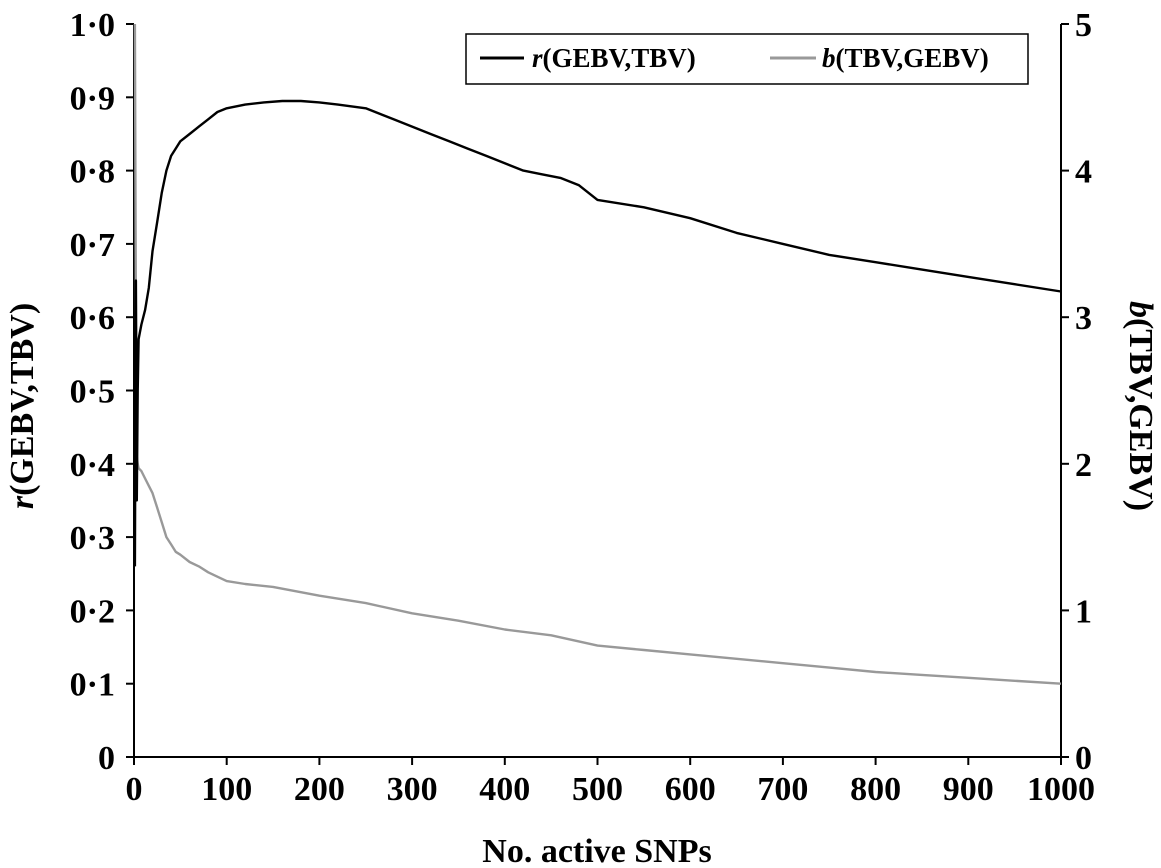  I want to click on y-left-tick-label: 1·0, so click(92, 25).